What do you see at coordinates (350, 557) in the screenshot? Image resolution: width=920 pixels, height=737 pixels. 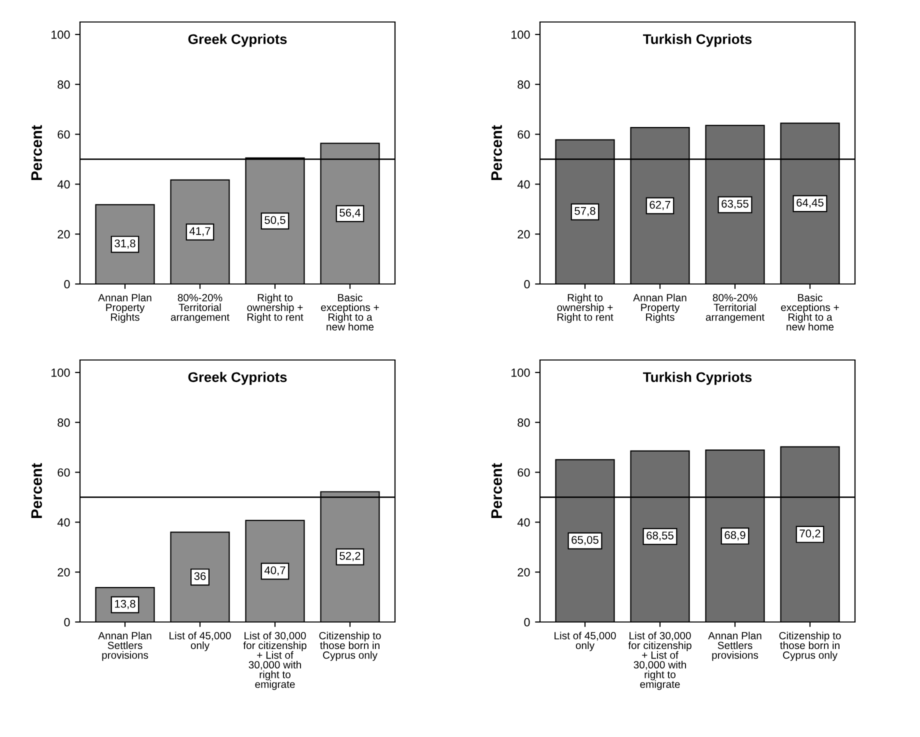 I see `data-label: 52,2` at bounding box center [350, 557].